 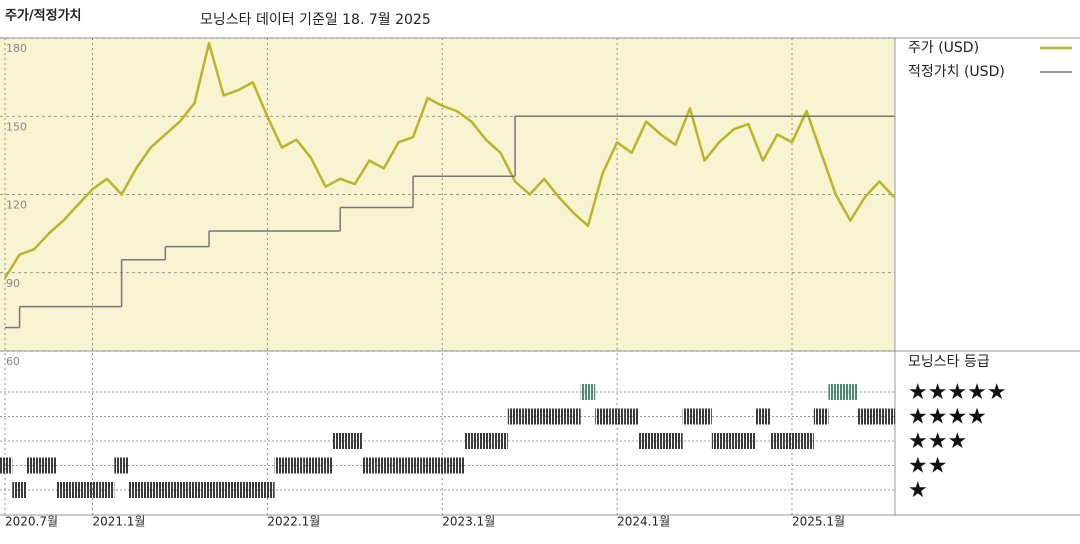 What do you see at coordinates (43, 16) in the screenshot?
I see `chart-title: 주가/적정가치` at bounding box center [43, 16].